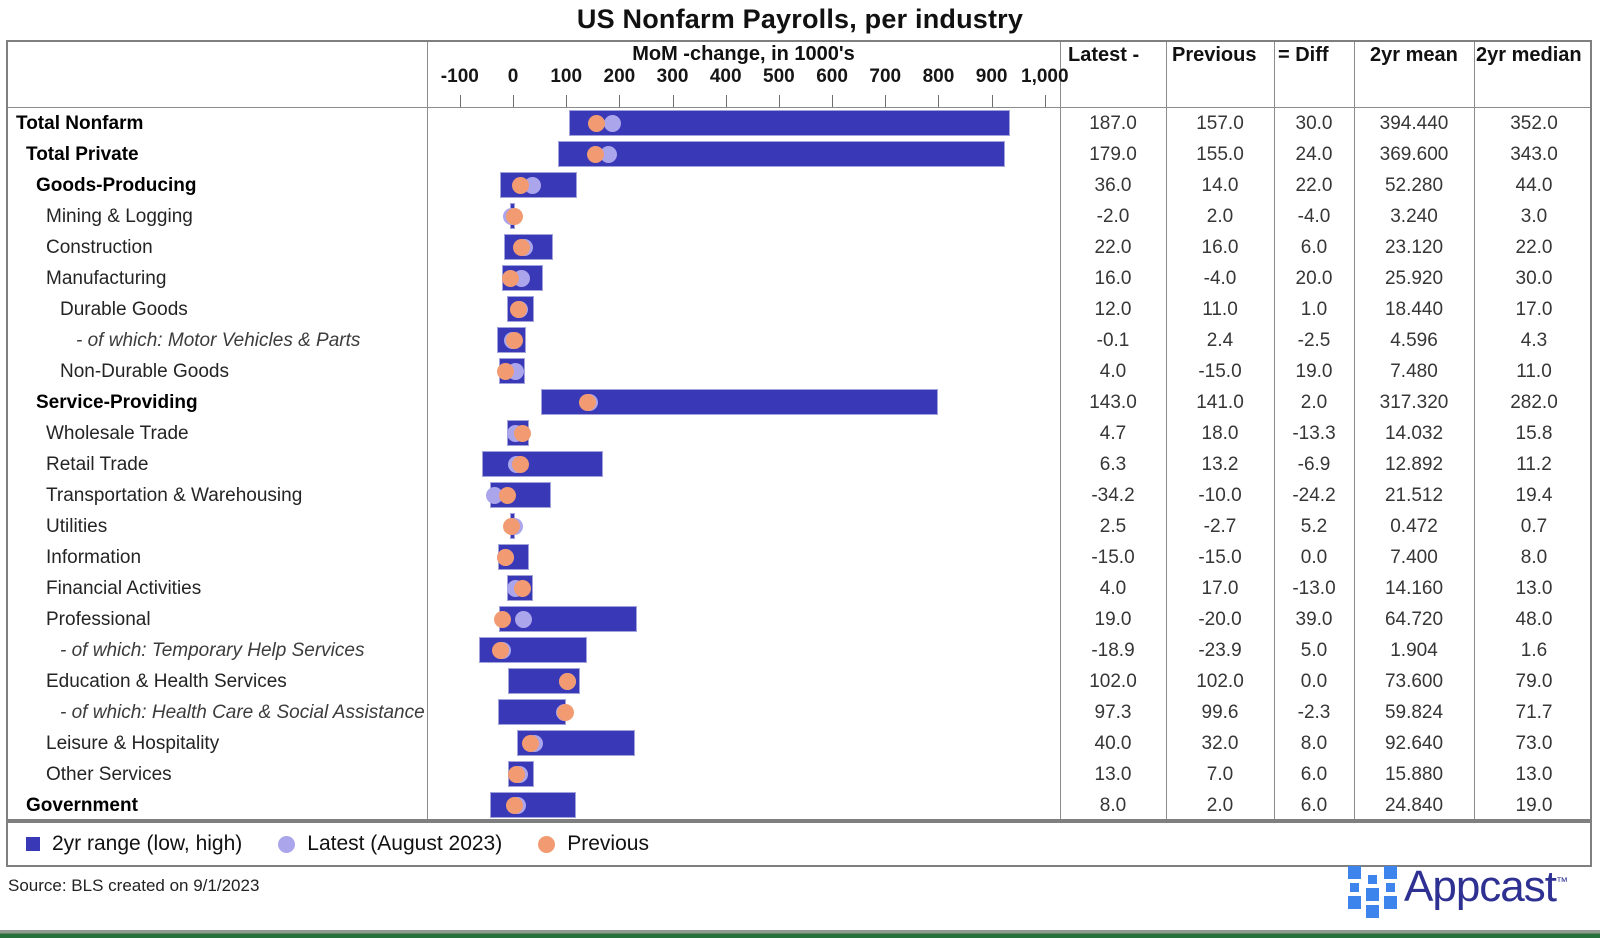 The image size is (1600, 938). What do you see at coordinates (672, 76) in the screenshot?
I see `axis-tick-label: 300` at bounding box center [672, 76].